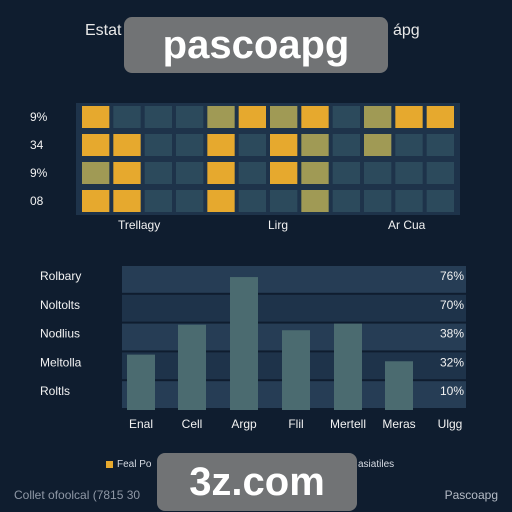  What do you see at coordinates (348, 424) in the screenshot?
I see `bar-chart-category-label: Mertell` at bounding box center [348, 424].